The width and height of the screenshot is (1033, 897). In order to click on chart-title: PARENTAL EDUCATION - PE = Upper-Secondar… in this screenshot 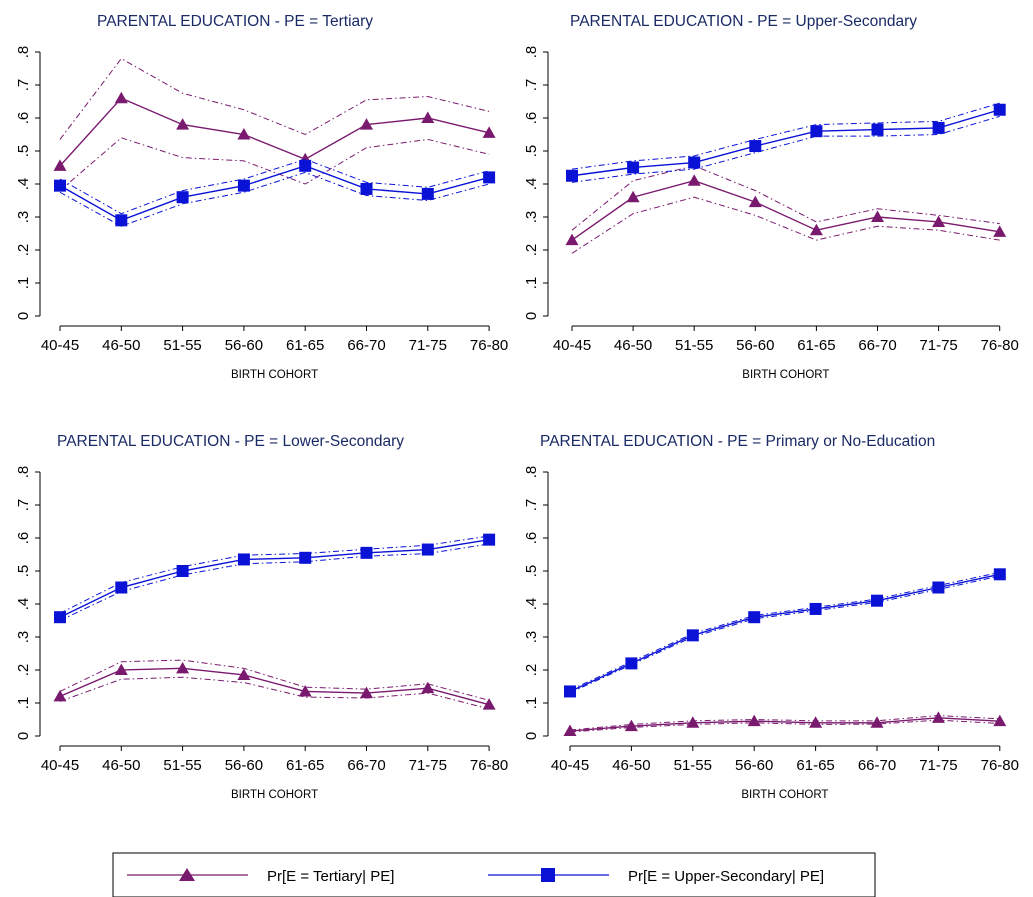, I will do `click(743, 21)`.